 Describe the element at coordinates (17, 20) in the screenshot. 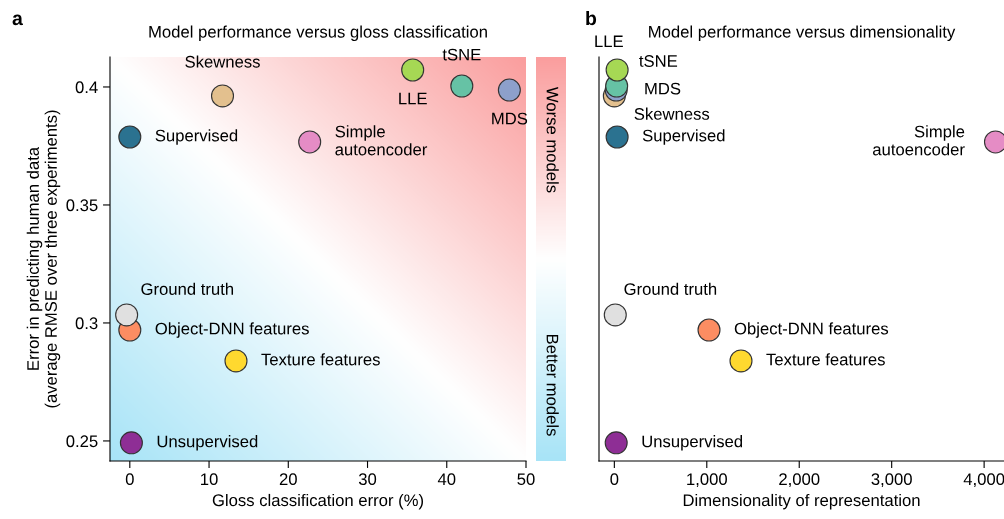

I see `text: a` at that location.